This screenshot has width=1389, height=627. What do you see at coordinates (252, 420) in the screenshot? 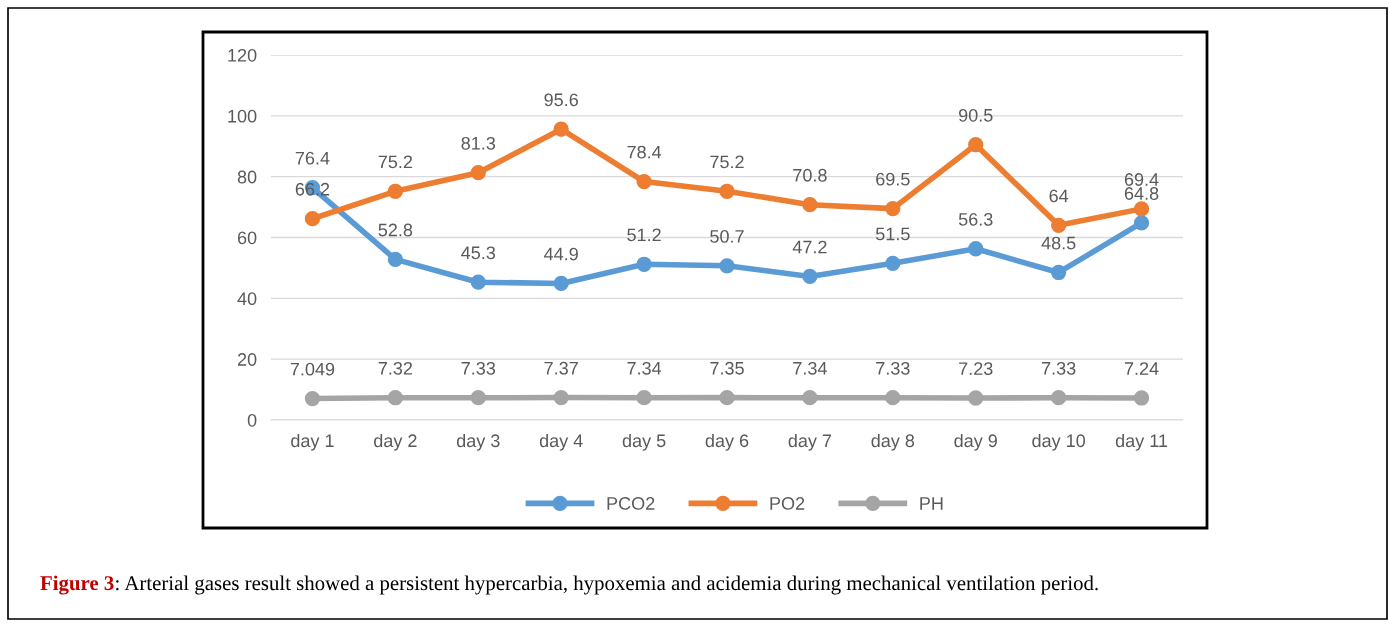
I see `y-tick-label: 0` at bounding box center [252, 420].